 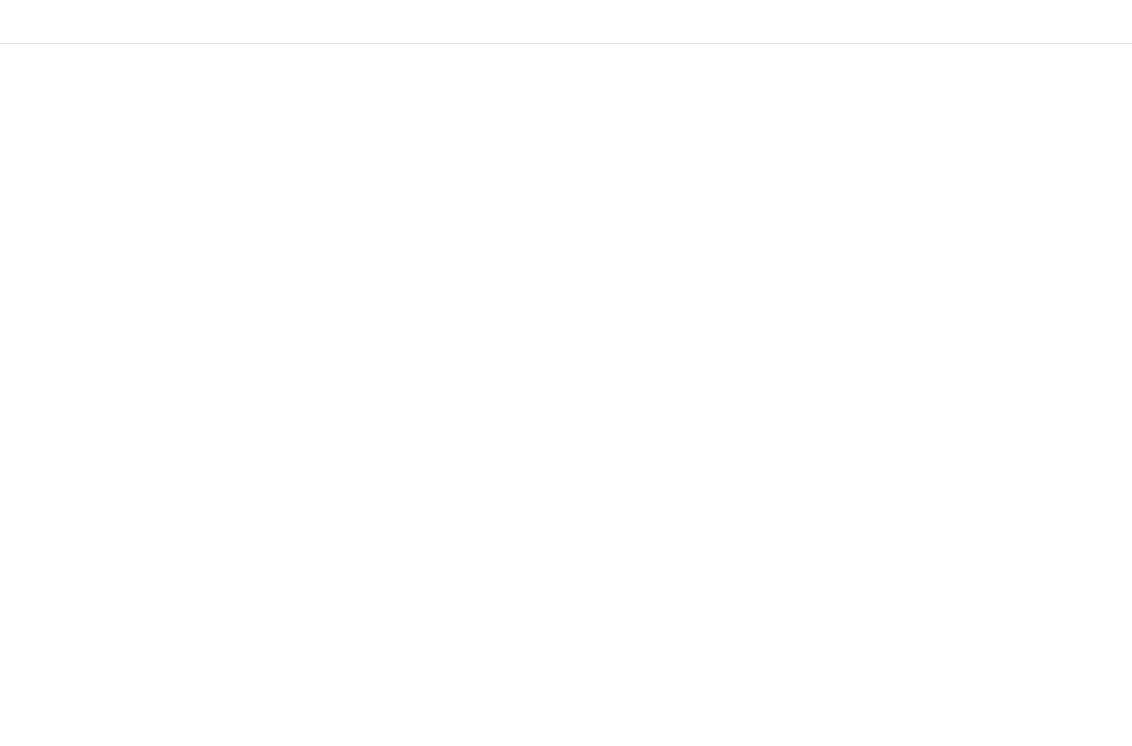 What do you see at coordinates (566, 22) in the screenshot?
I see `tab-bar` at bounding box center [566, 22].